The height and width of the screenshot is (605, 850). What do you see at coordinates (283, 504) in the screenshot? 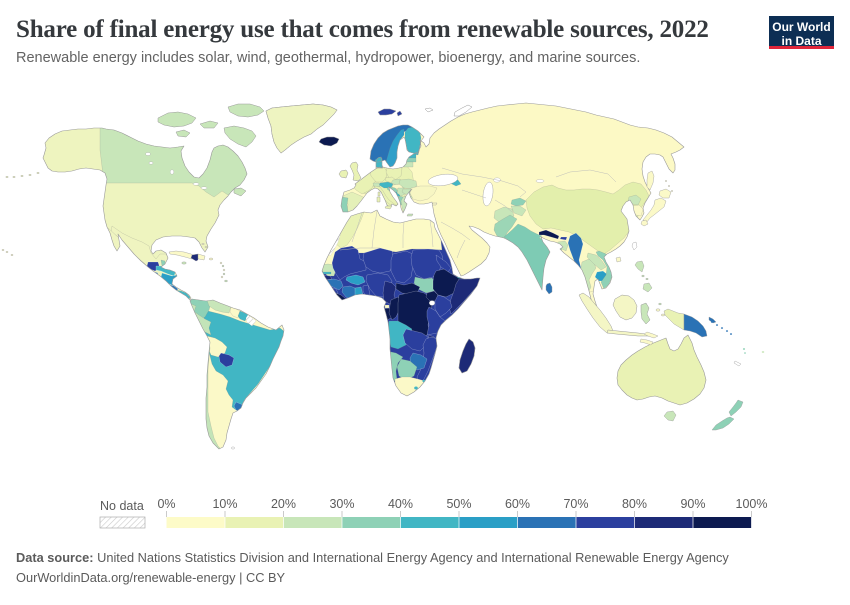
I see `svg-text: 20%` at bounding box center [283, 504].